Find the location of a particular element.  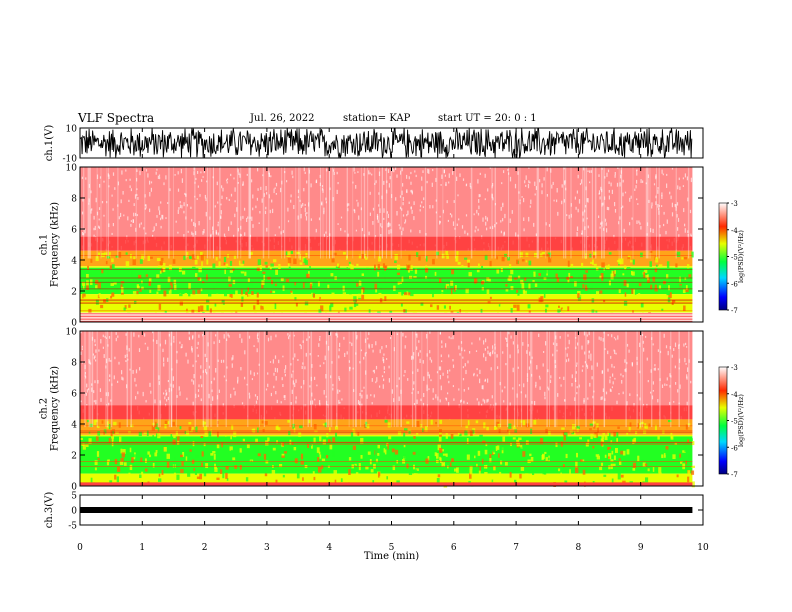

ch1-spec-y-tick-label: 2 is located at coordinates (74, 293).